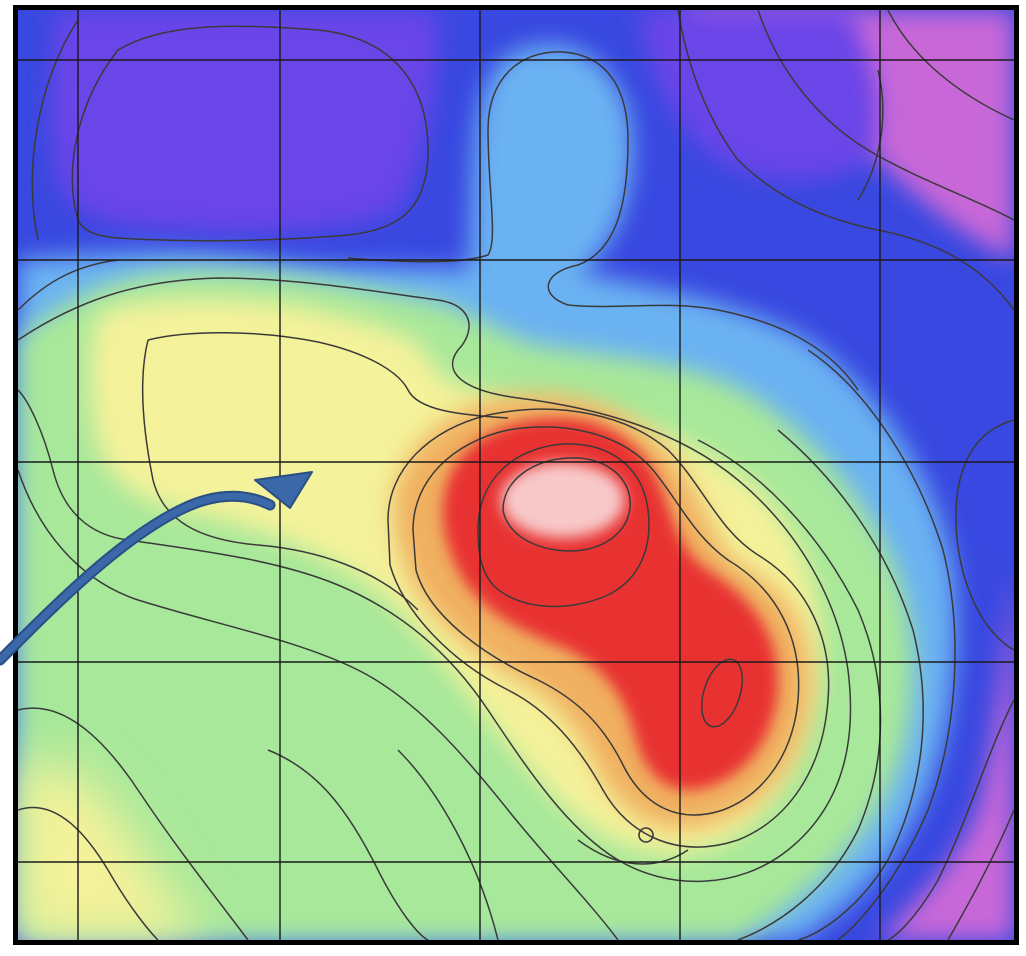 The image size is (1026, 956). Describe the element at coordinates (758, 95) in the screenshot. I see `violet-region-right` at that location.